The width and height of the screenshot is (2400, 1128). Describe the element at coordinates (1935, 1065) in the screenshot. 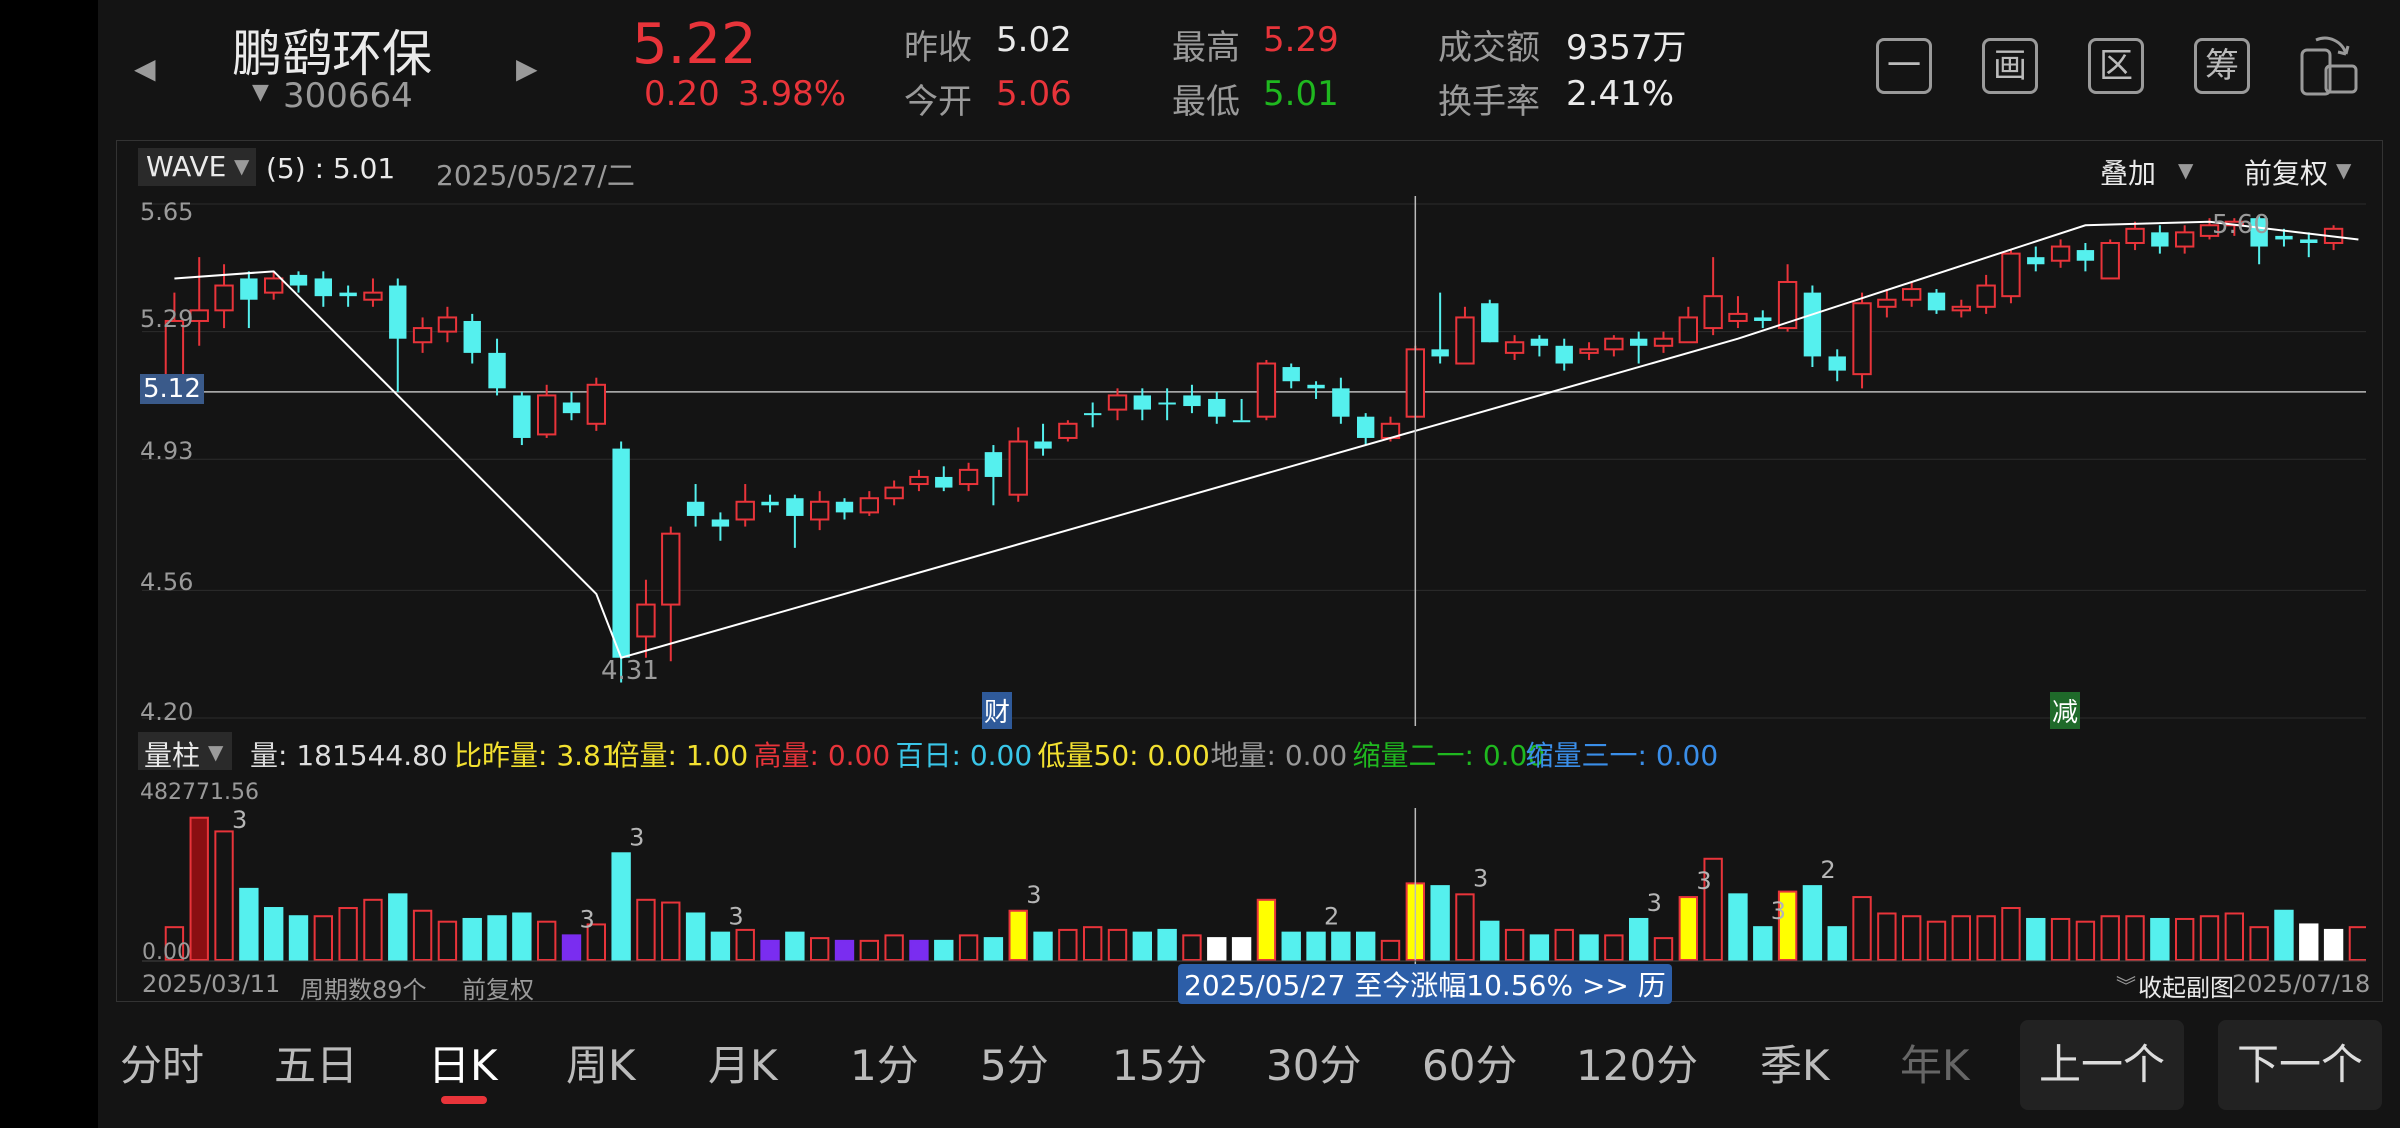

I see `tab-yearly-k: 年K` at that location.